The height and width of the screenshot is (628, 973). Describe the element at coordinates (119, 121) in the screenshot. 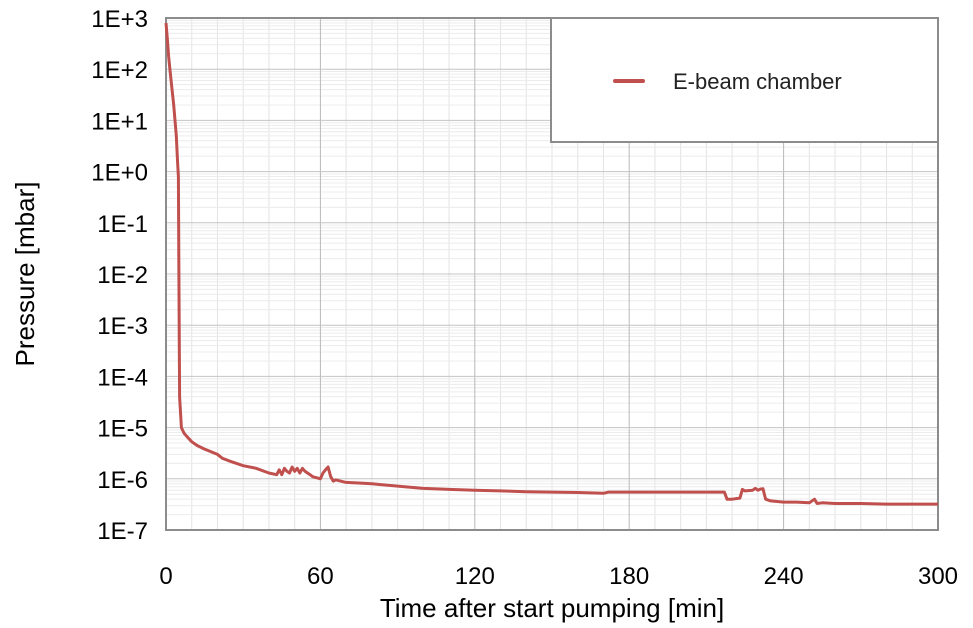

I see `y-tick-label: 1E+1` at that location.